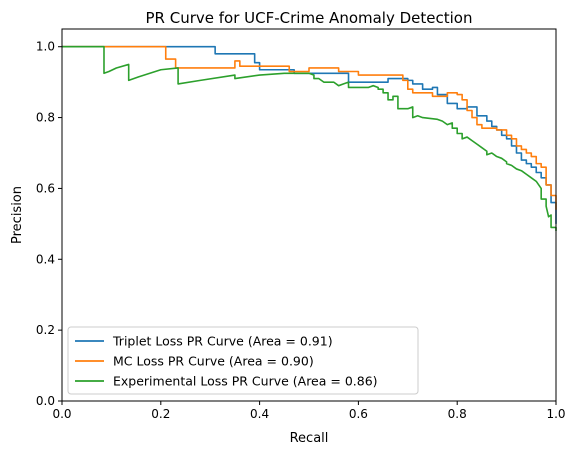  Describe the element at coordinates (61, 414) in the screenshot. I see `x-tick-label: 0.0` at that location.